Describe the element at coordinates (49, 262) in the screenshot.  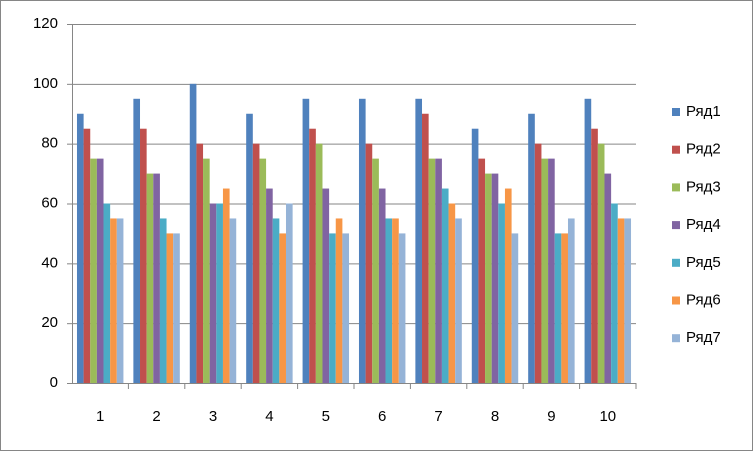
I see `y-tick-label: 40` at that location.